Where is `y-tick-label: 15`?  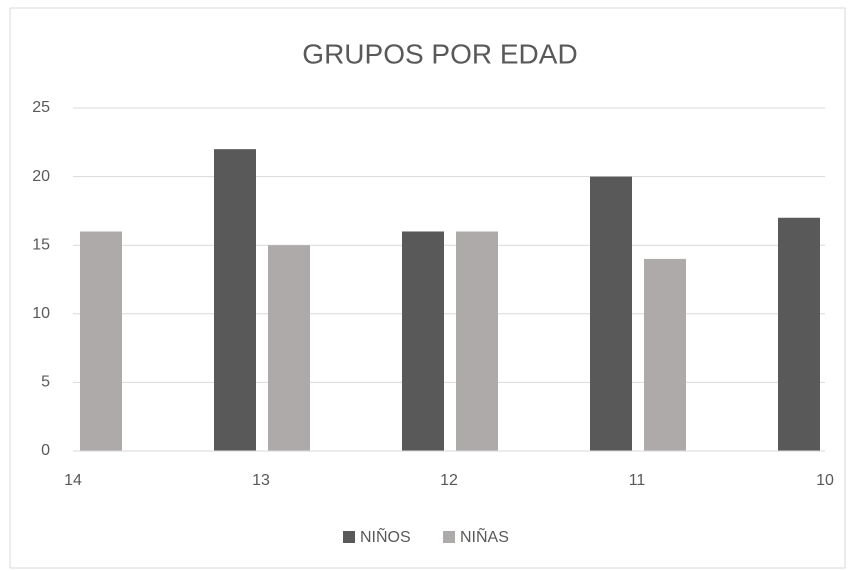
y-tick-label: 15 is located at coordinates (41, 244).